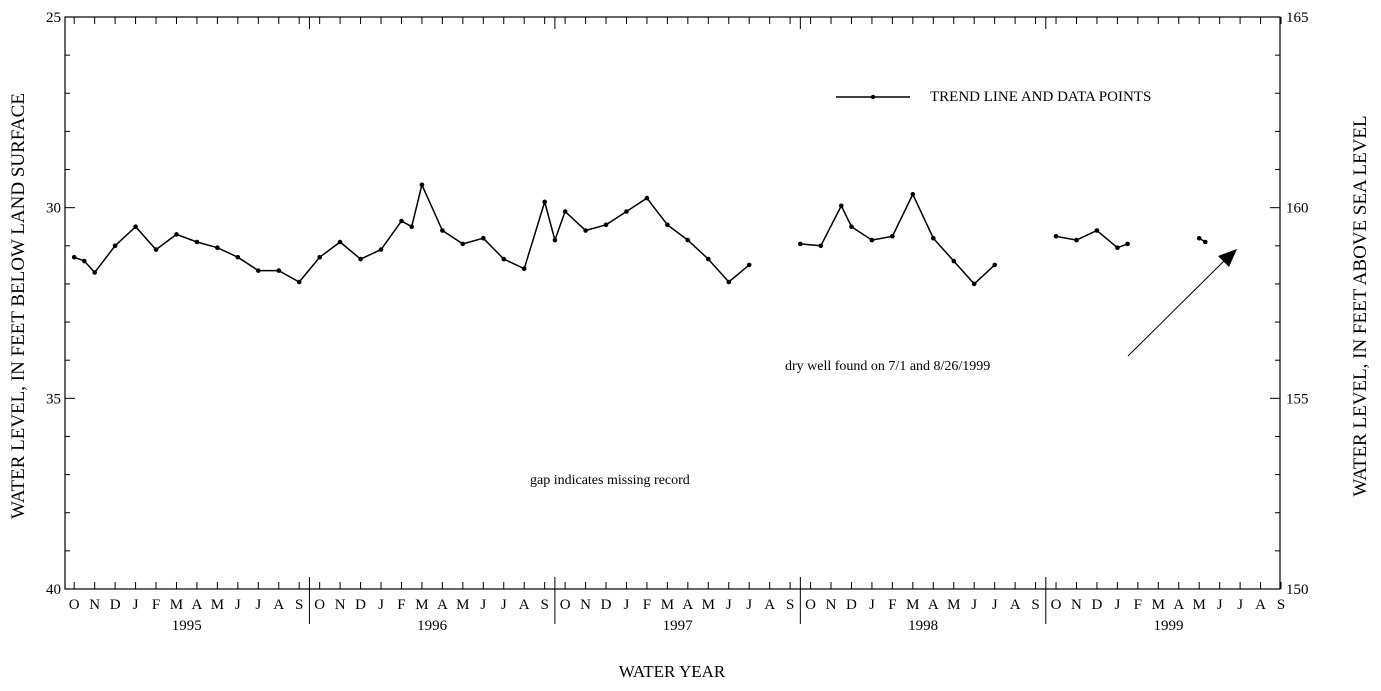 This screenshot has height=691, width=1381. Describe the element at coordinates (1360, 305) in the screenshot. I see `right-axis-label: WATER LEVEL, IN FEET ABOVE SEA LEVEL` at that location.